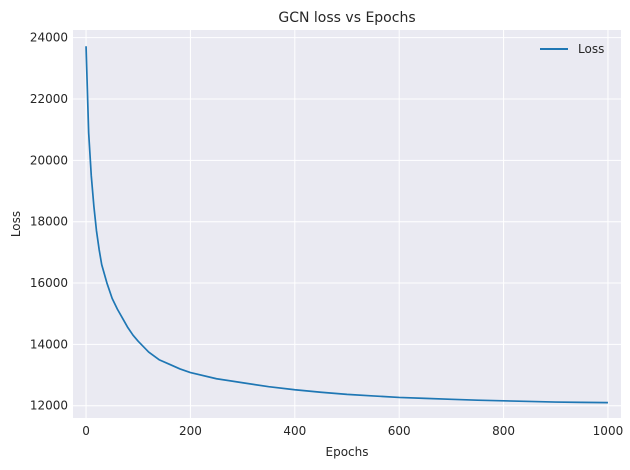 The width and height of the screenshot is (630, 470). Describe the element at coordinates (49, 38) in the screenshot. I see `y-tick-label: 24000` at that location.